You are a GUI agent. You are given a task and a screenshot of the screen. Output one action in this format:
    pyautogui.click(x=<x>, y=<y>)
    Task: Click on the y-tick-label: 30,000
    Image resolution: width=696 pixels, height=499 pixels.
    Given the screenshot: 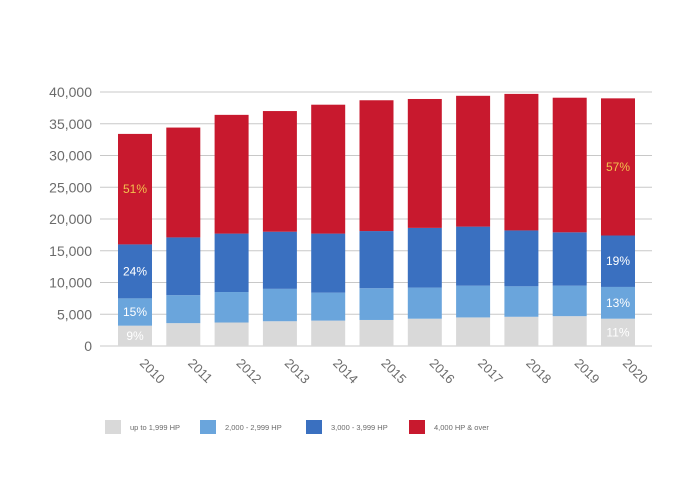 What is the action you would take?
    pyautogui.click(x=70, y=156)
    